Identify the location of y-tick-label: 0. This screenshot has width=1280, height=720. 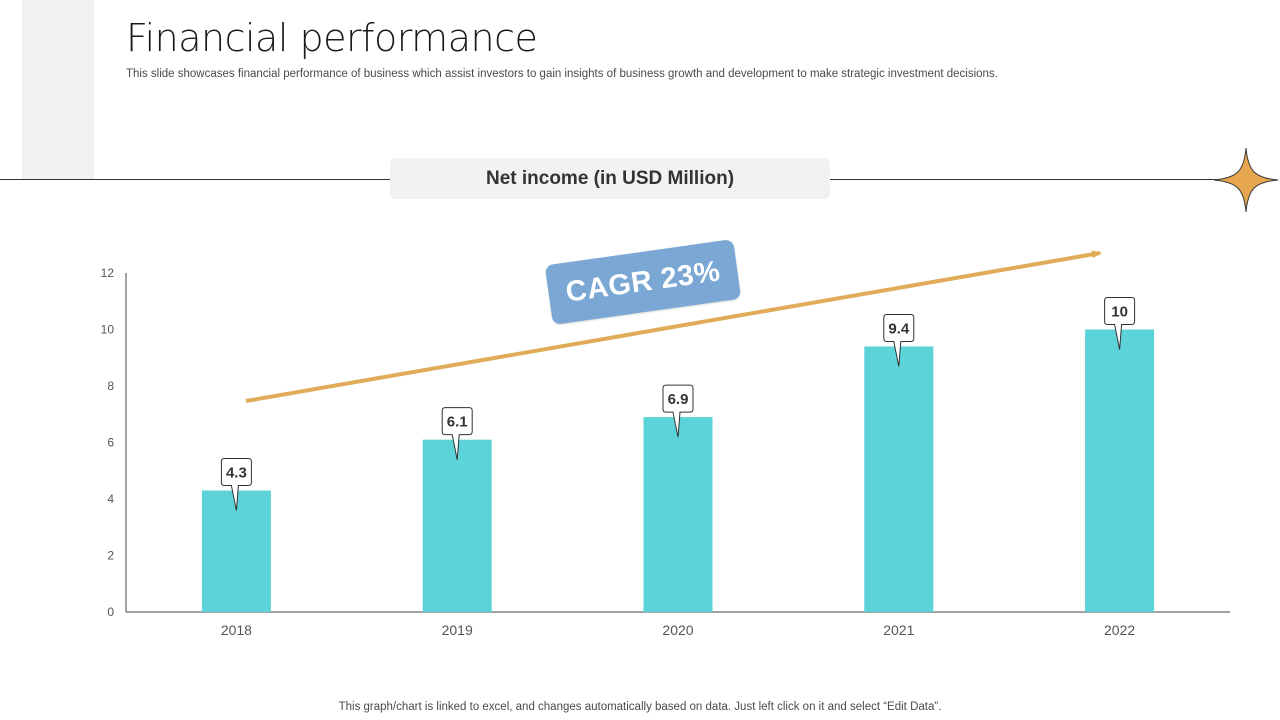
(110, 612).